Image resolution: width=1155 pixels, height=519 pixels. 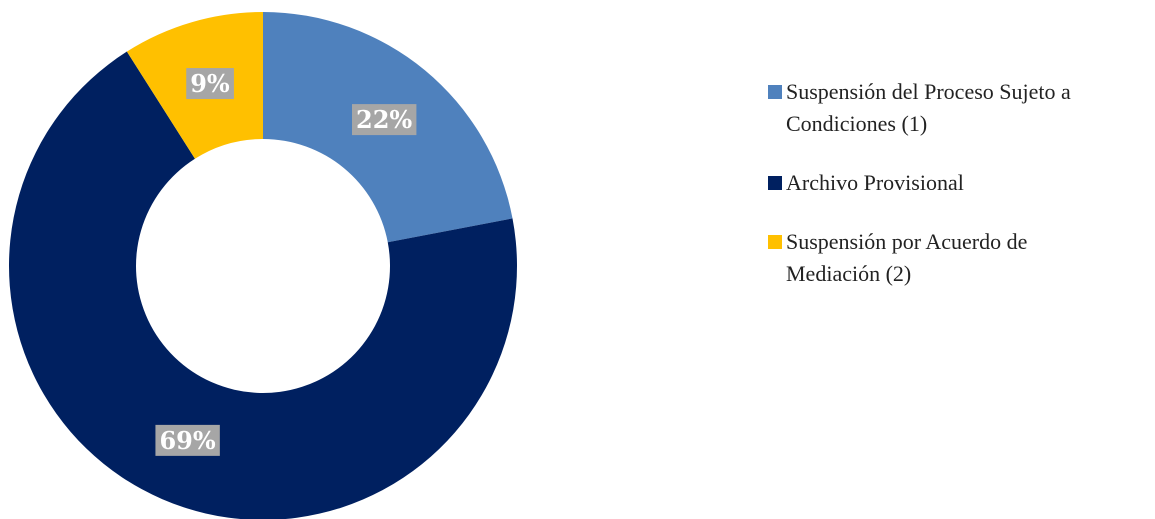 I want to click on data-label: 69%, so click(x=187, y=440).